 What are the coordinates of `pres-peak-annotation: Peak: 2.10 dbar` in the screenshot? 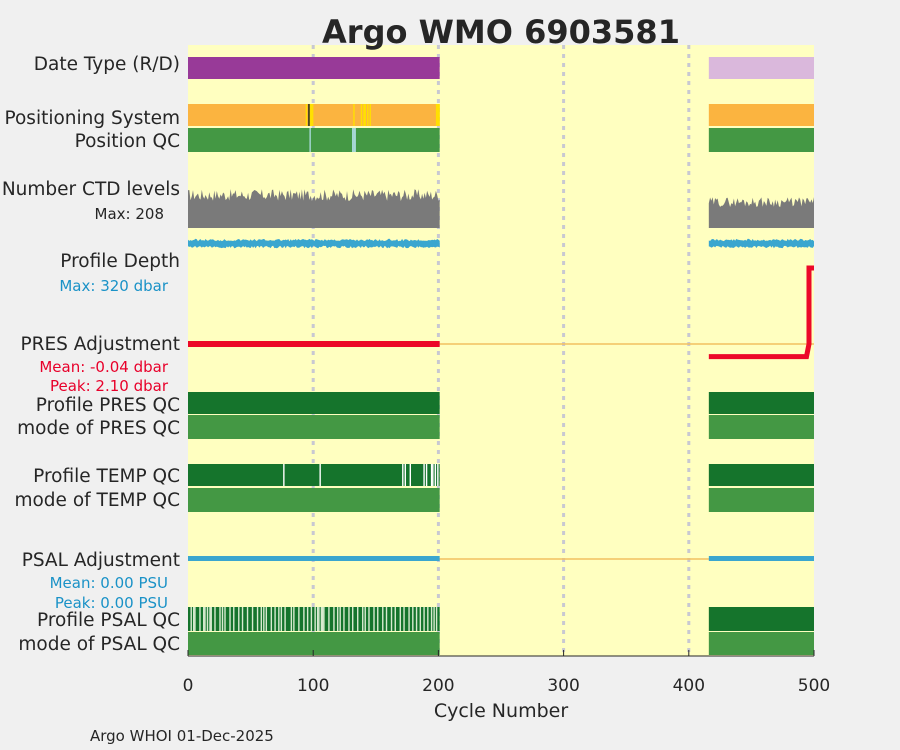 It's located at (109, 386).